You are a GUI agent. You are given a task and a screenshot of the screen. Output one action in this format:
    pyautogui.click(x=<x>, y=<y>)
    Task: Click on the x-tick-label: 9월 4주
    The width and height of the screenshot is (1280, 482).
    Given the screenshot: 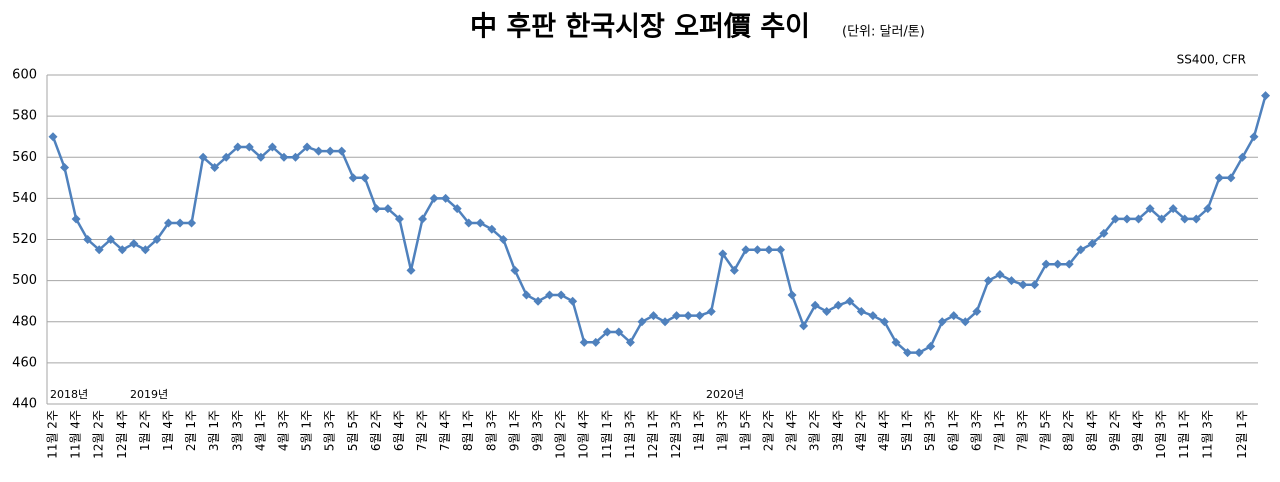 What is the action you would take?
    pyautogui.click(x=1138, y=430)
    